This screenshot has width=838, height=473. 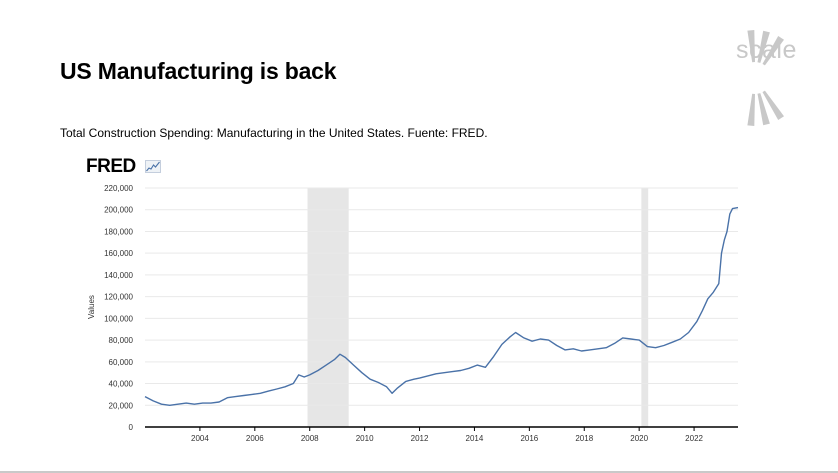 What do you see at coordinates (419, 472) in the screenshot?
I see `slide-bottom-border` at bounding box center [419, 472].